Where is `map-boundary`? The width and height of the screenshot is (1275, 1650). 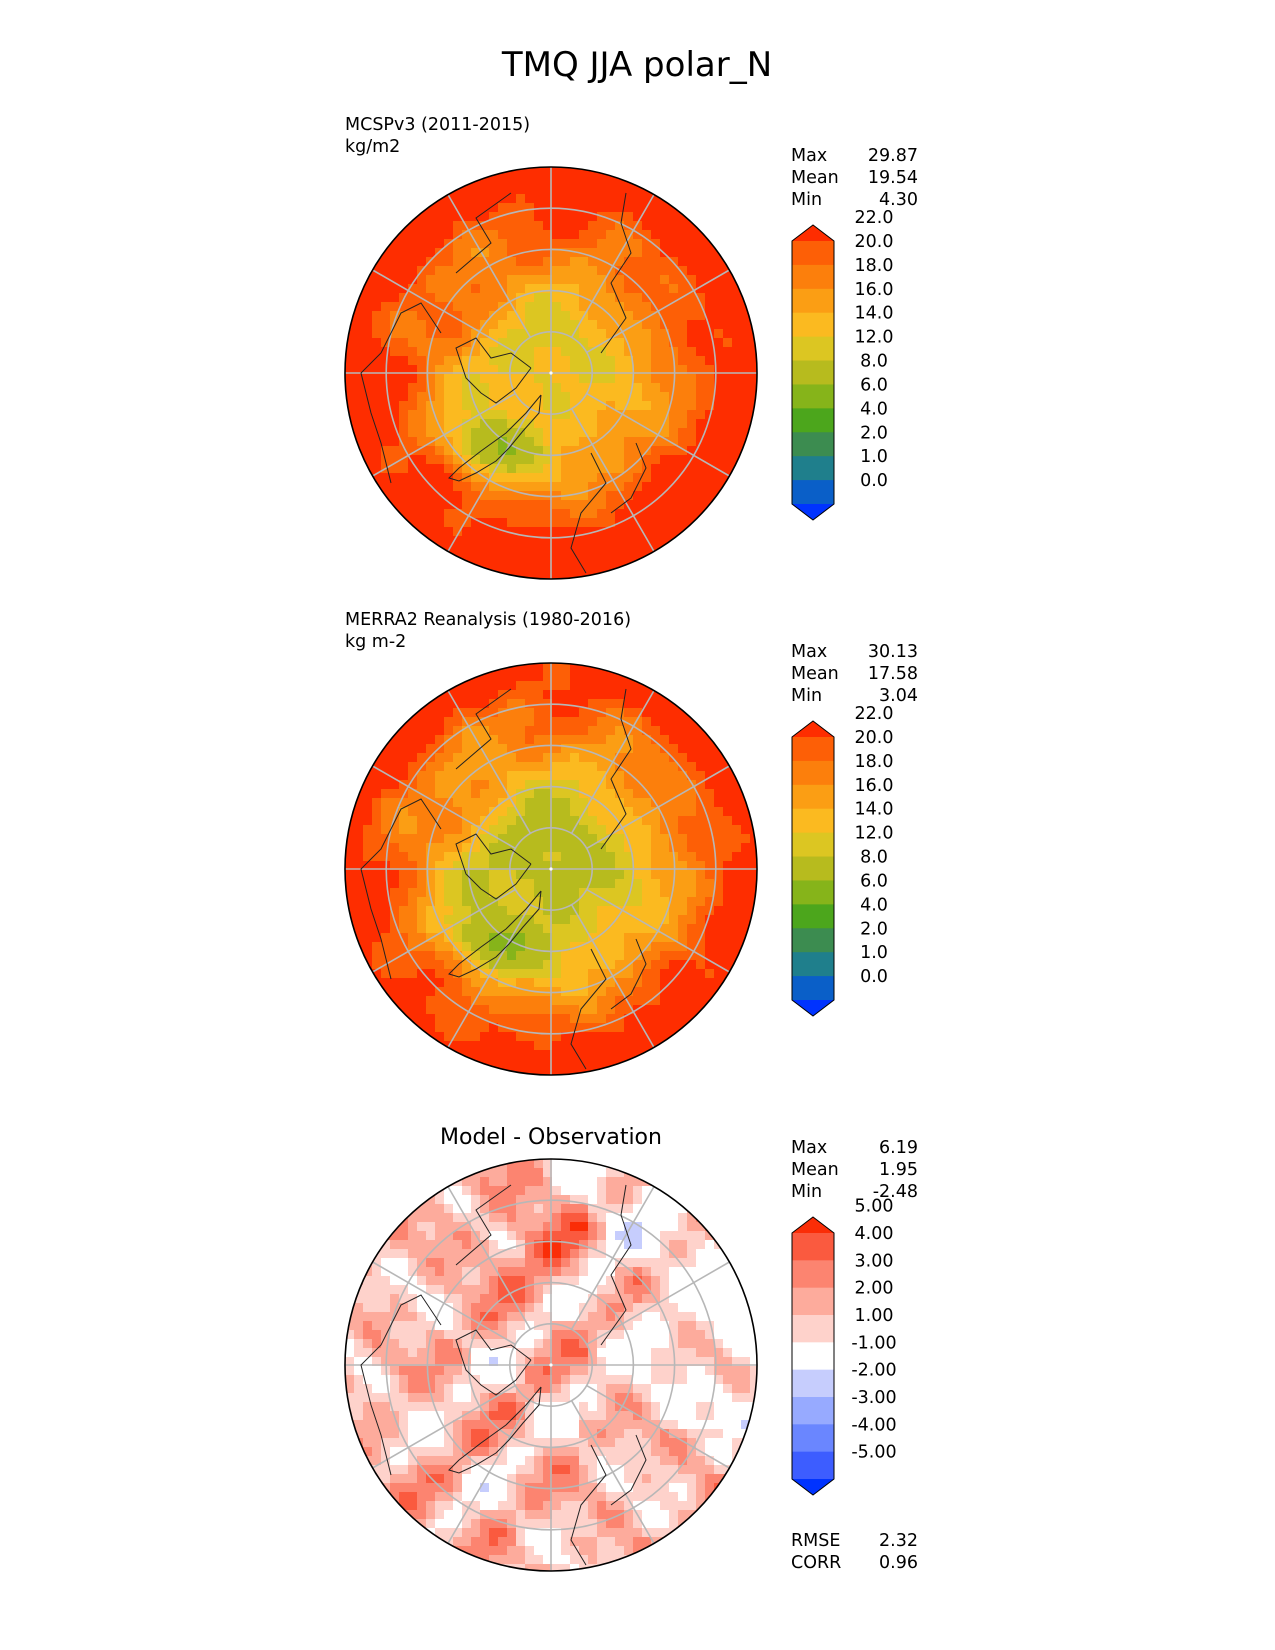
map-boundary is located at coordinates (551, 869).